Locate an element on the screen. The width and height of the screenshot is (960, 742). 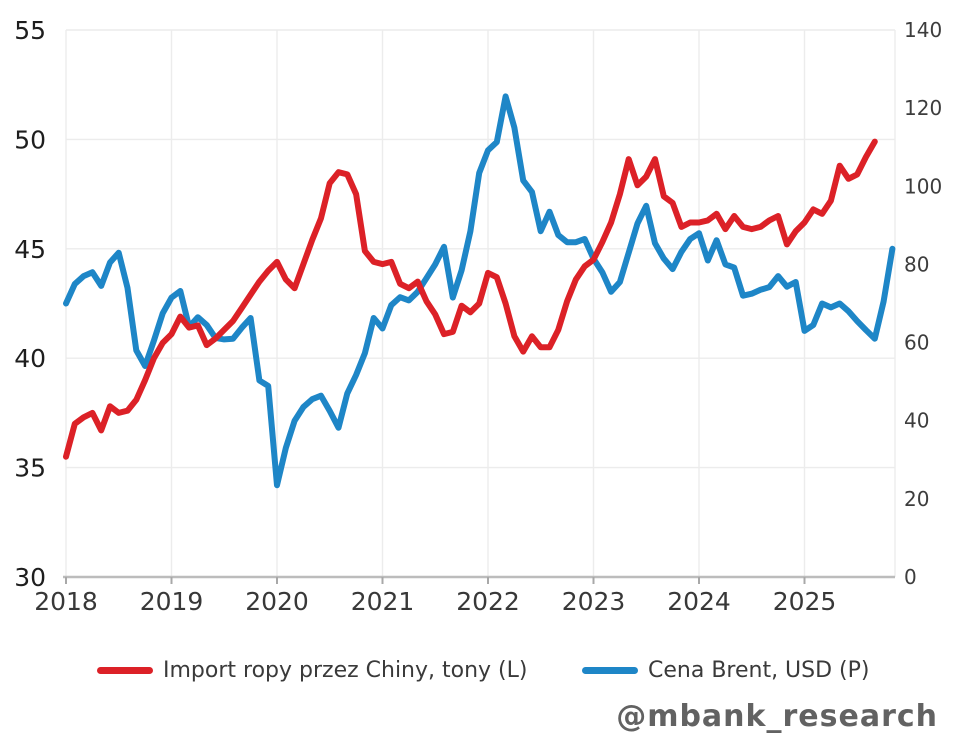
x-axis-tick-label: 2019 is located at coordinates (172, 601).